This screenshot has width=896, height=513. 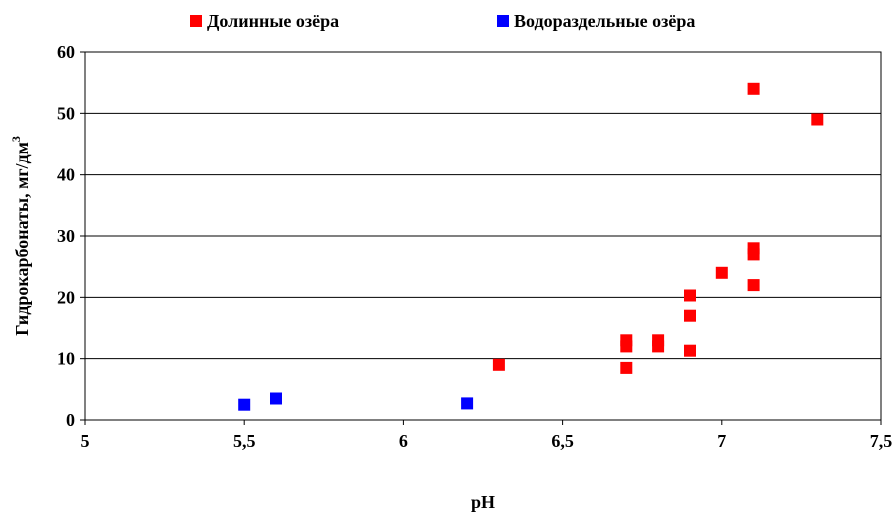 What do you see at coordinates (16, 139) in the screenshot?
I see `y-axis-title-superscript: 3` at bounding box center [16, 139].